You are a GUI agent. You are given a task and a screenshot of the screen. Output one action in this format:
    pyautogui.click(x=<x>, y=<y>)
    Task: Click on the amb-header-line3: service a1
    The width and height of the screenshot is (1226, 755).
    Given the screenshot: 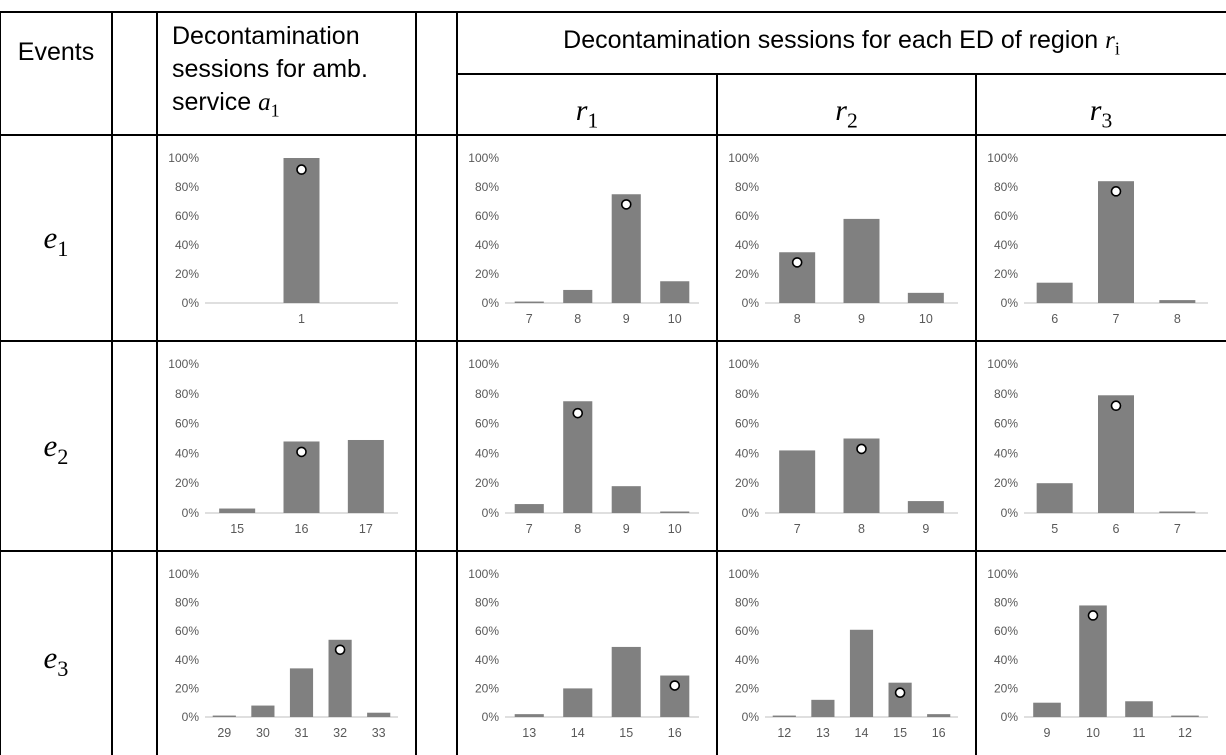 What is the action you would take?
    pyautogui.click(x=270, y=102)
    